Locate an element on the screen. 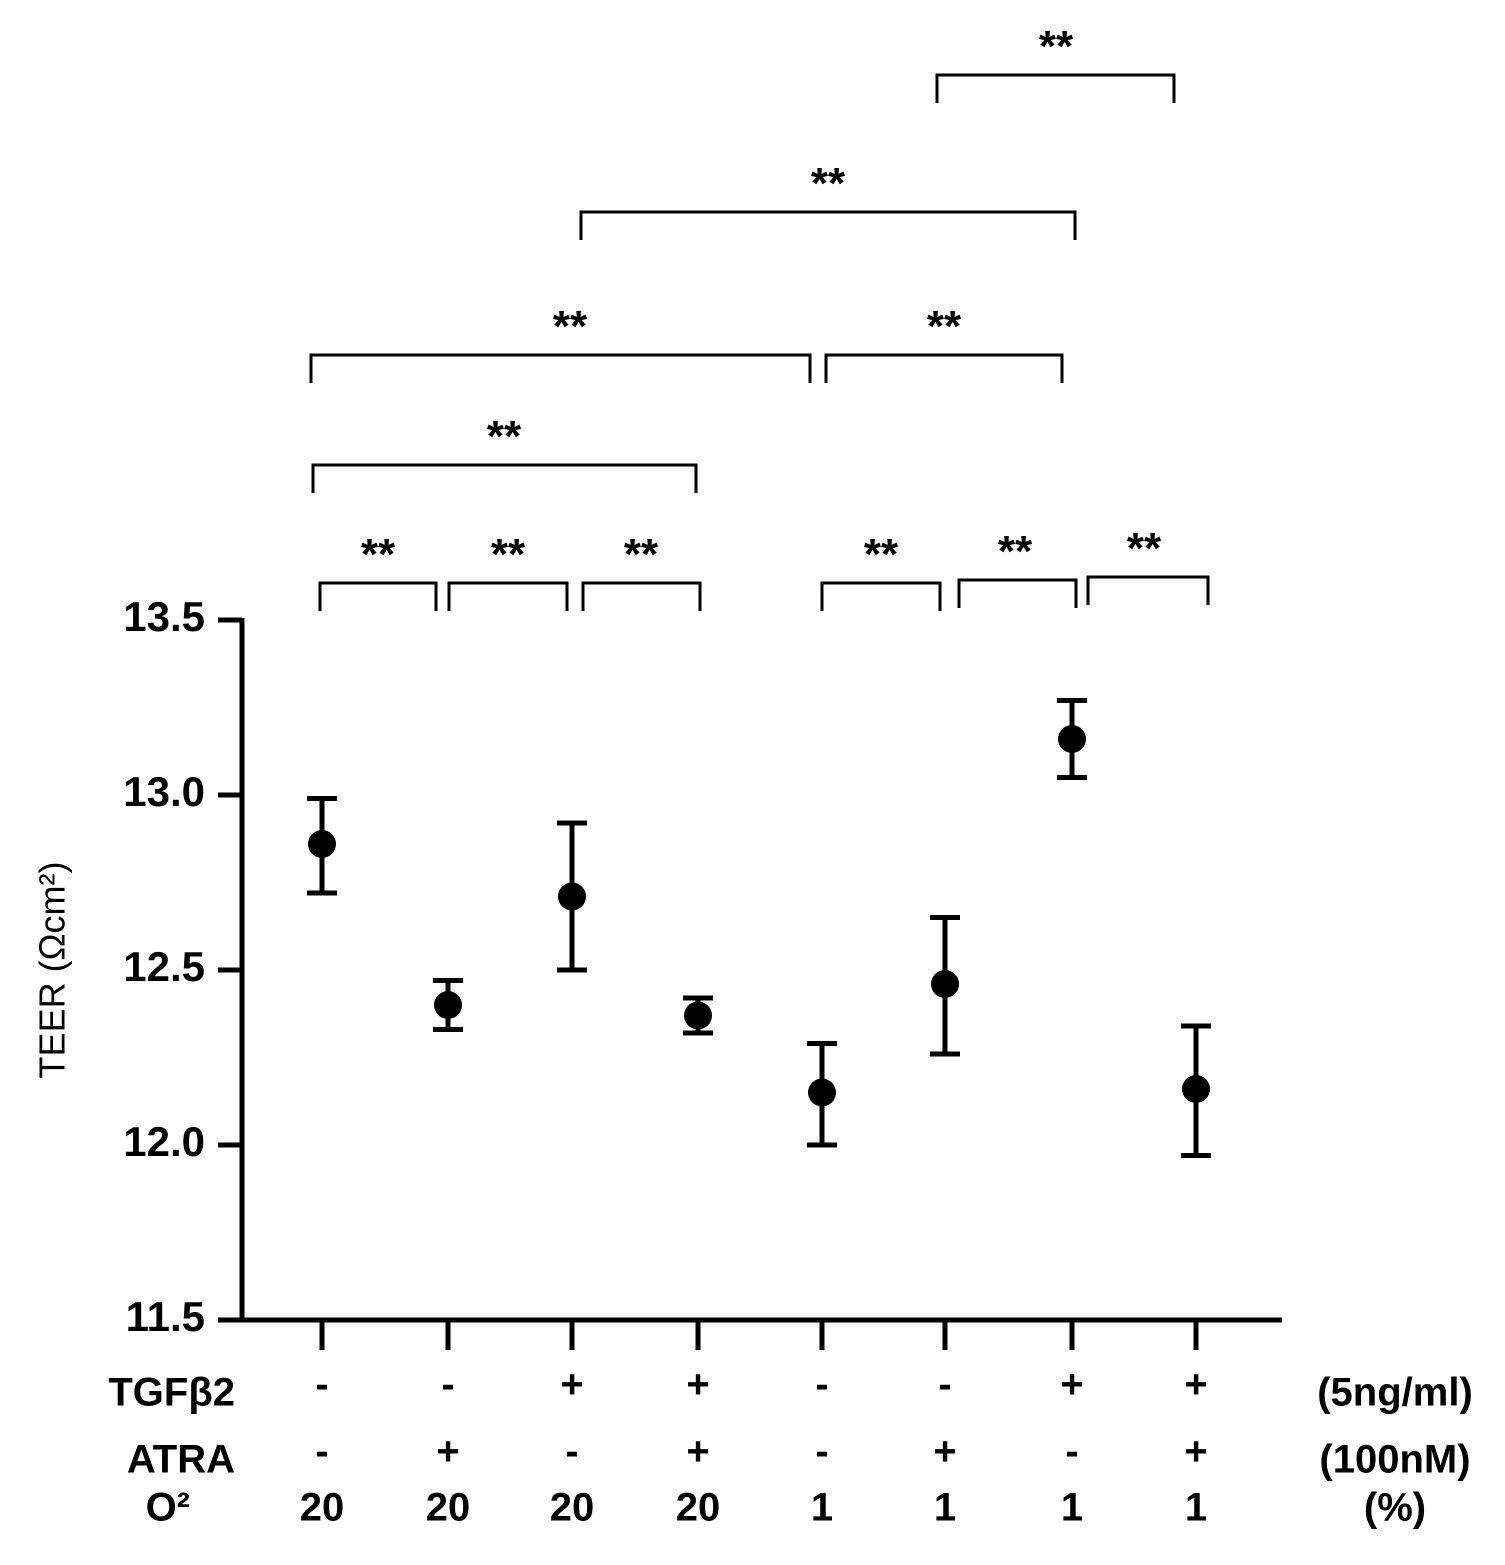 Image resolution: width=1505 pixels, height=1565 pixels. x-ticks is located at coordinates (759, 1335).